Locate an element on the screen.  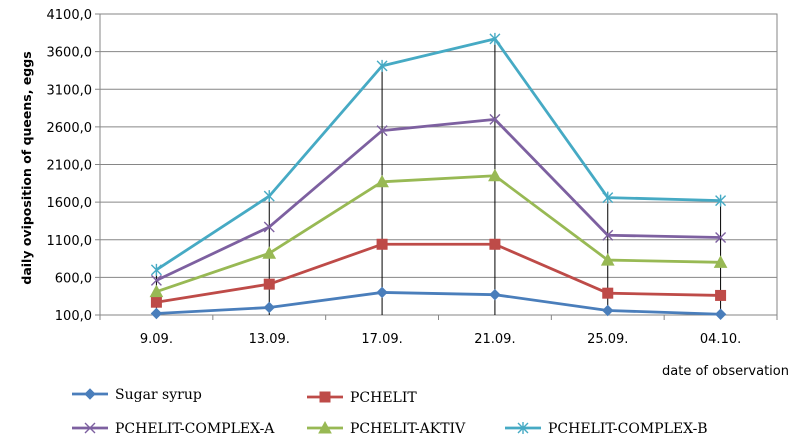
y-tick-label: 3100,0 is located at coordinates (70, 90).